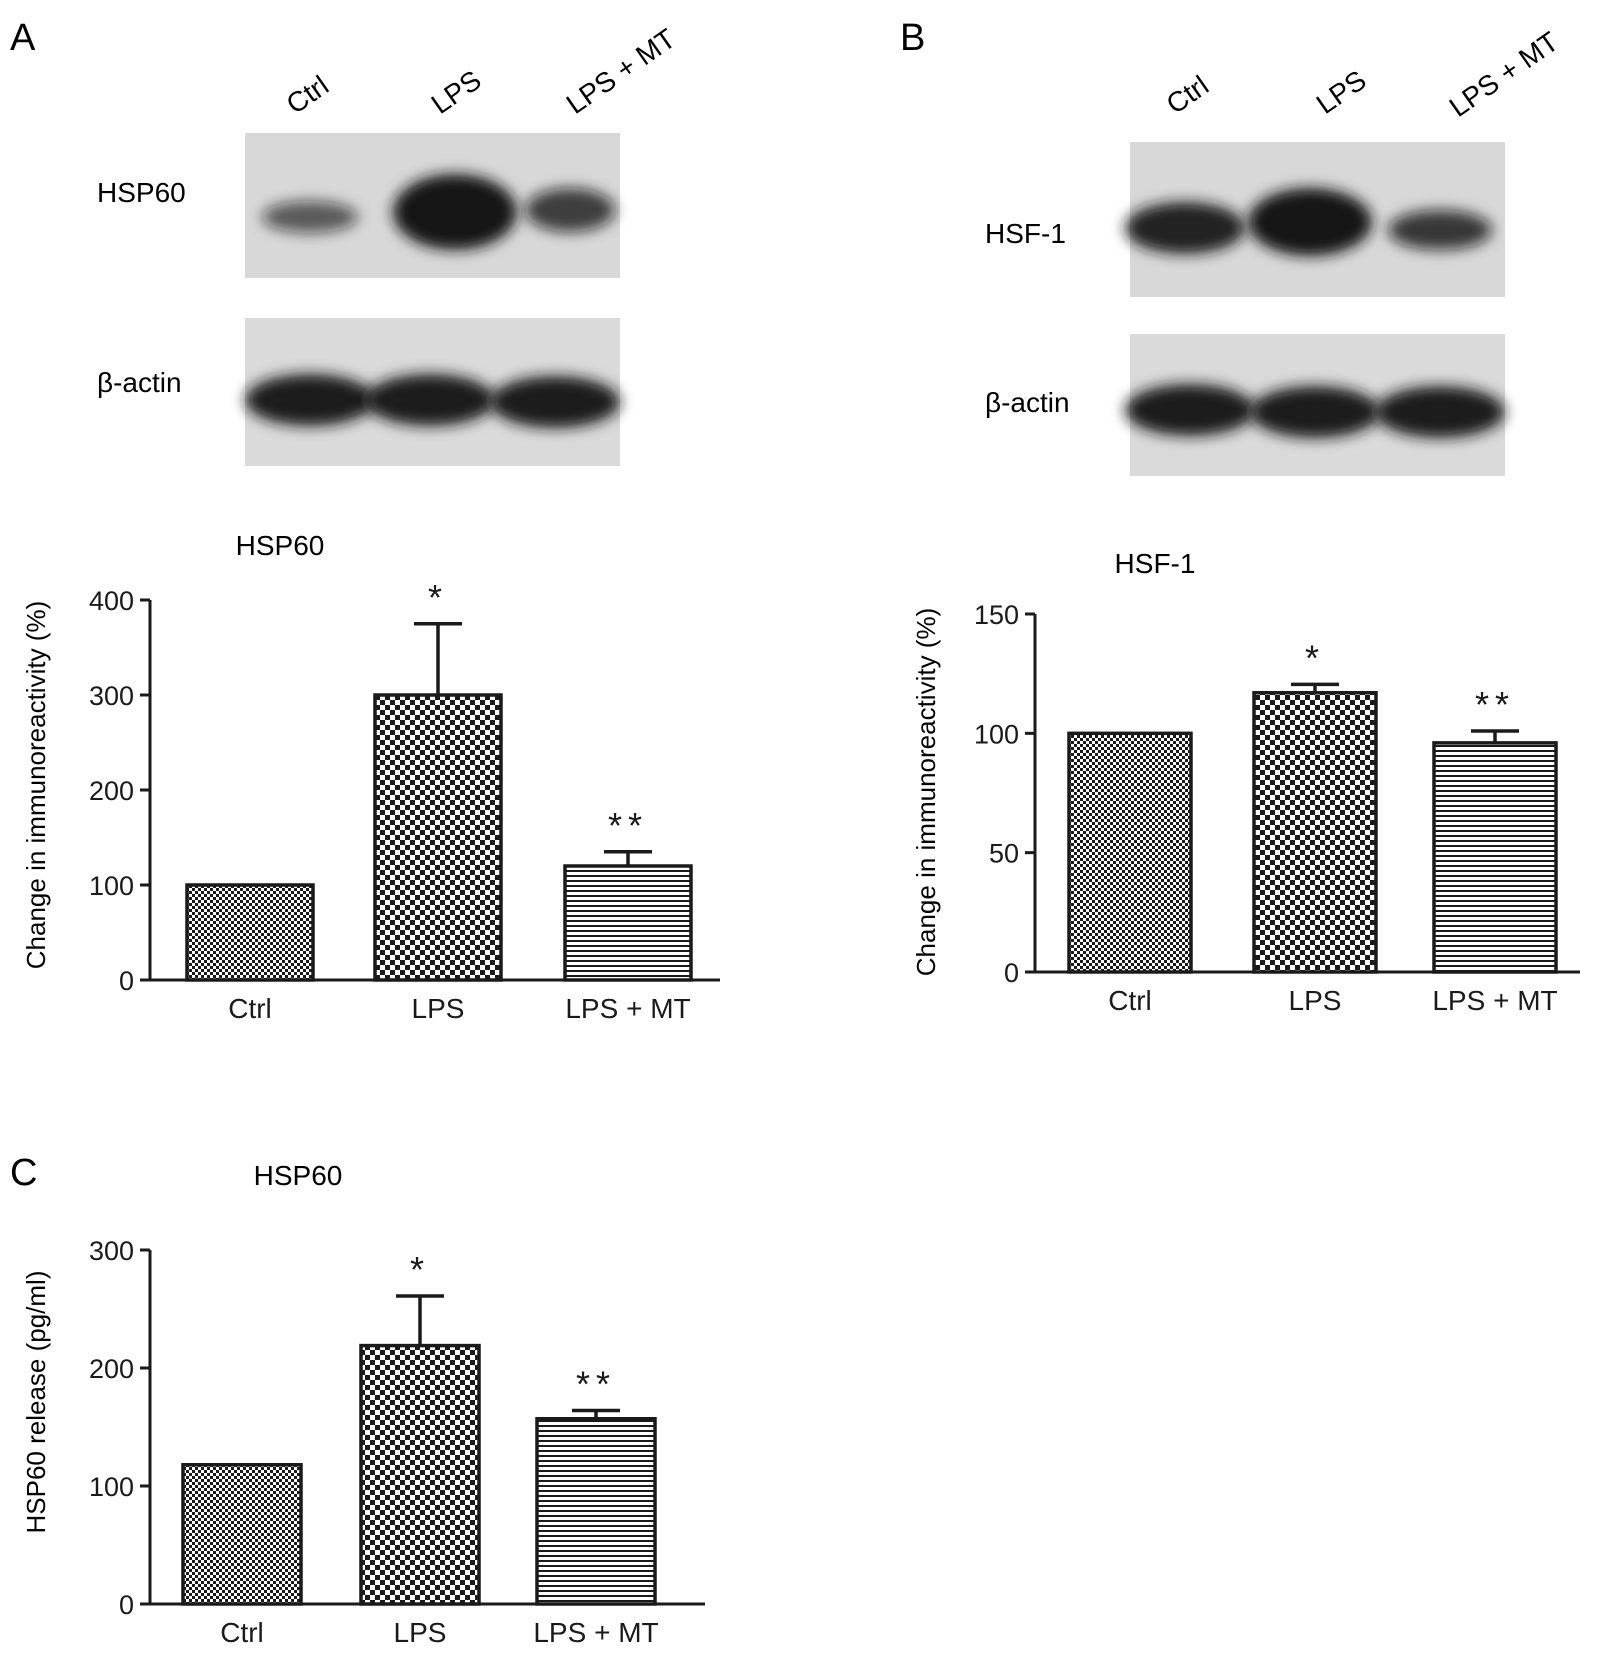  What do you see at coordinates (23, 38) in the screenshot?
I see `panel-label-a: A` at bounding box center [23, 38].